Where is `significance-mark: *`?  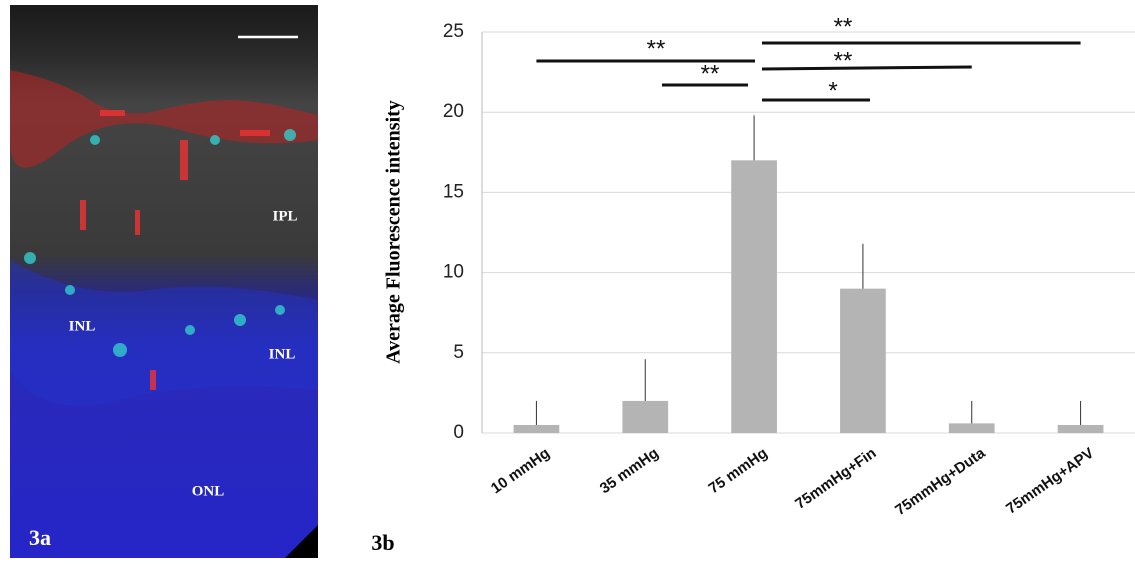
significance-mark: * is located at coordinates (832, 90).